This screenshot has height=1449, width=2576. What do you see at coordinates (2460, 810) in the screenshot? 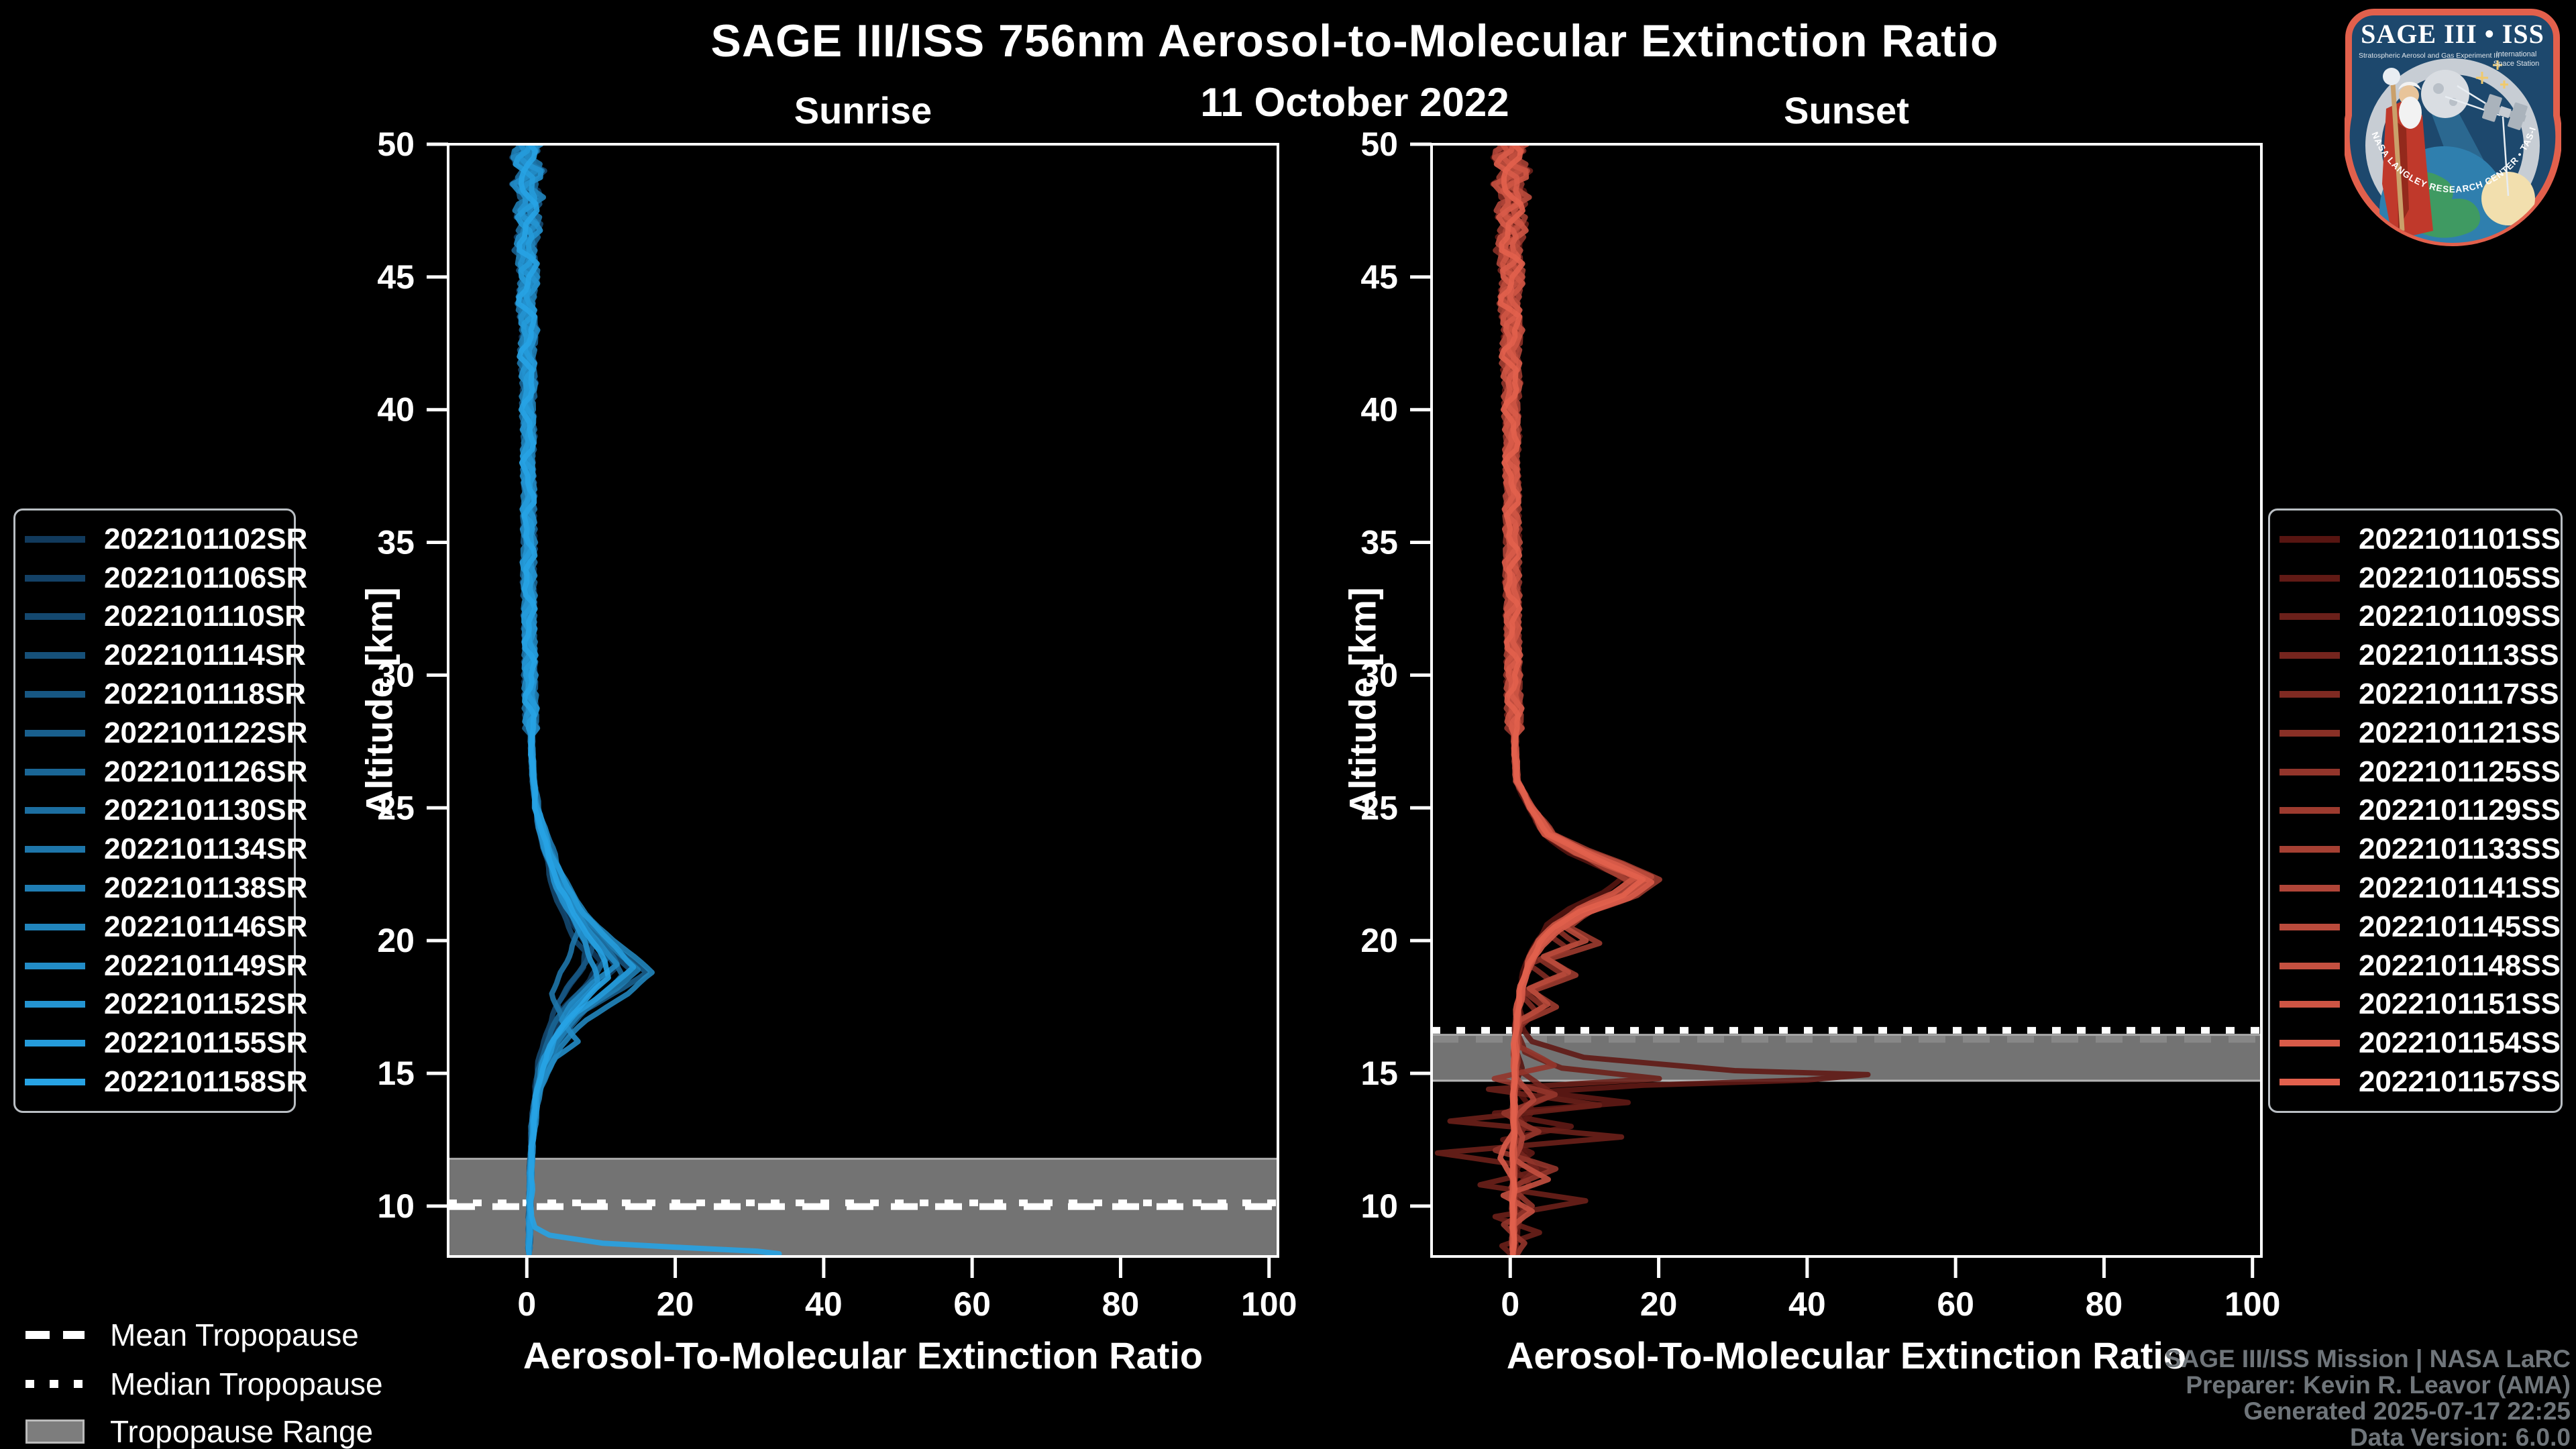
I see `legend-label: 2022101129SS` at bounding box center [2460, 810].